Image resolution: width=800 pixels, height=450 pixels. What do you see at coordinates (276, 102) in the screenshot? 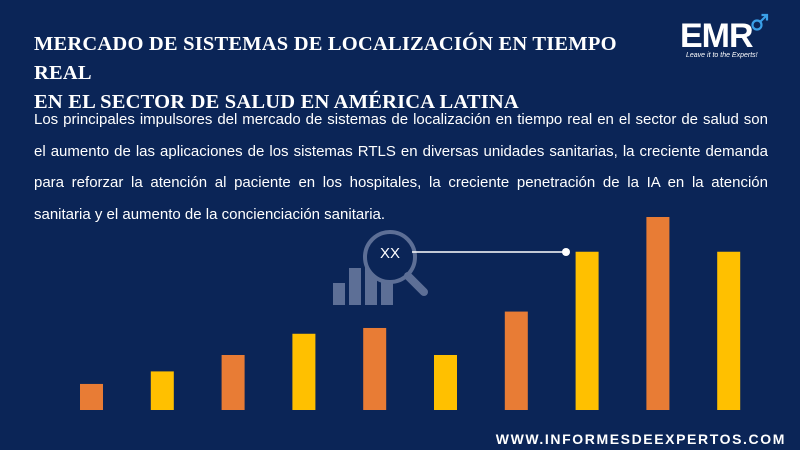
I see `title-line-2: EN EL SECTOR DE SALUD EN AMÉRICA LATINA` at bounding box center [276, 102].